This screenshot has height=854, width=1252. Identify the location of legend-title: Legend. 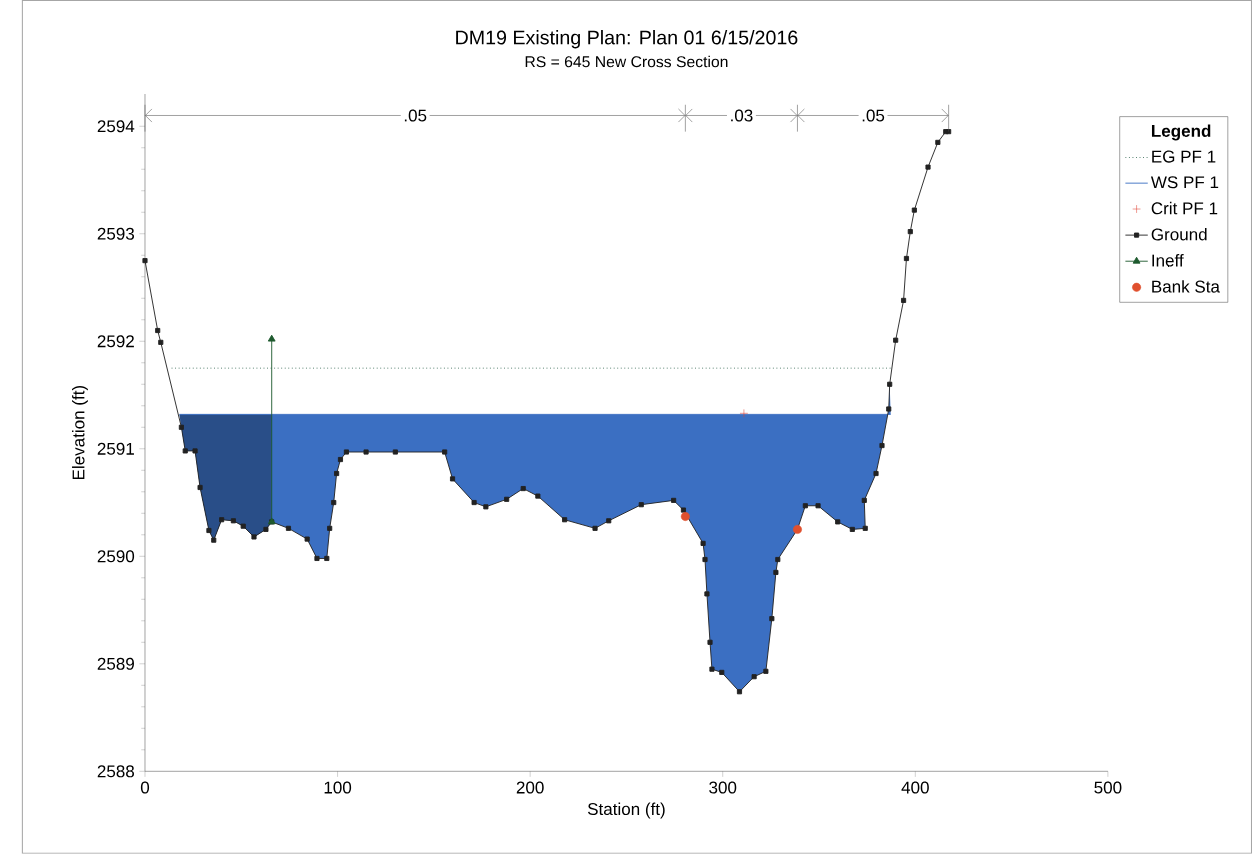
(1181, 132).